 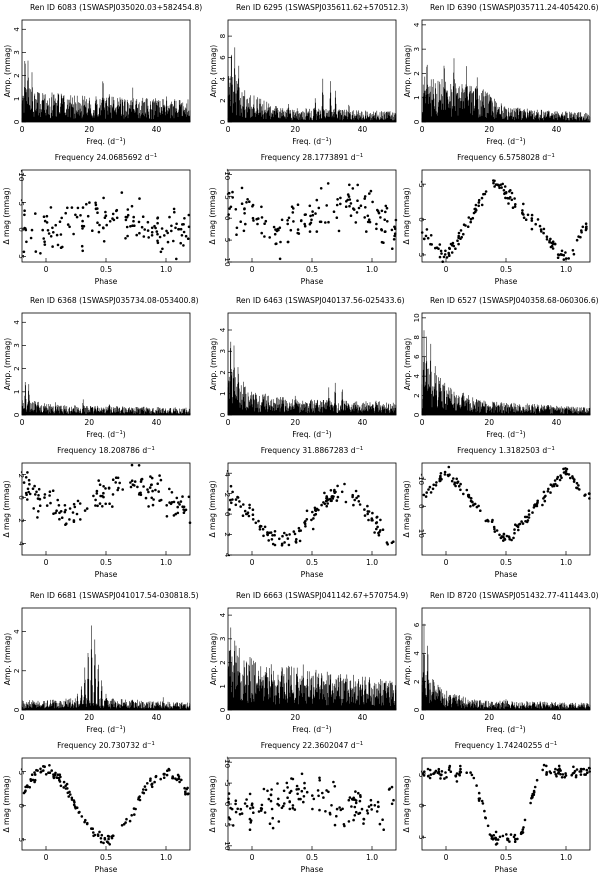 I want to click on periodogram-ytick-label: 3, so click(x=16, y=345).